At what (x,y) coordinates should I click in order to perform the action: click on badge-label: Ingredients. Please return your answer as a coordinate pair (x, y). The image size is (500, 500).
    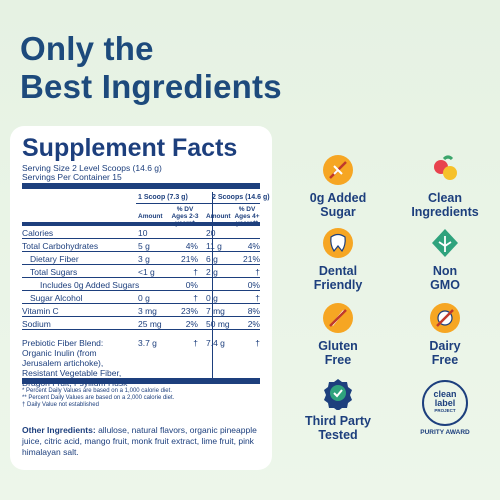
    Looking at the image, I should click on (445, 212).